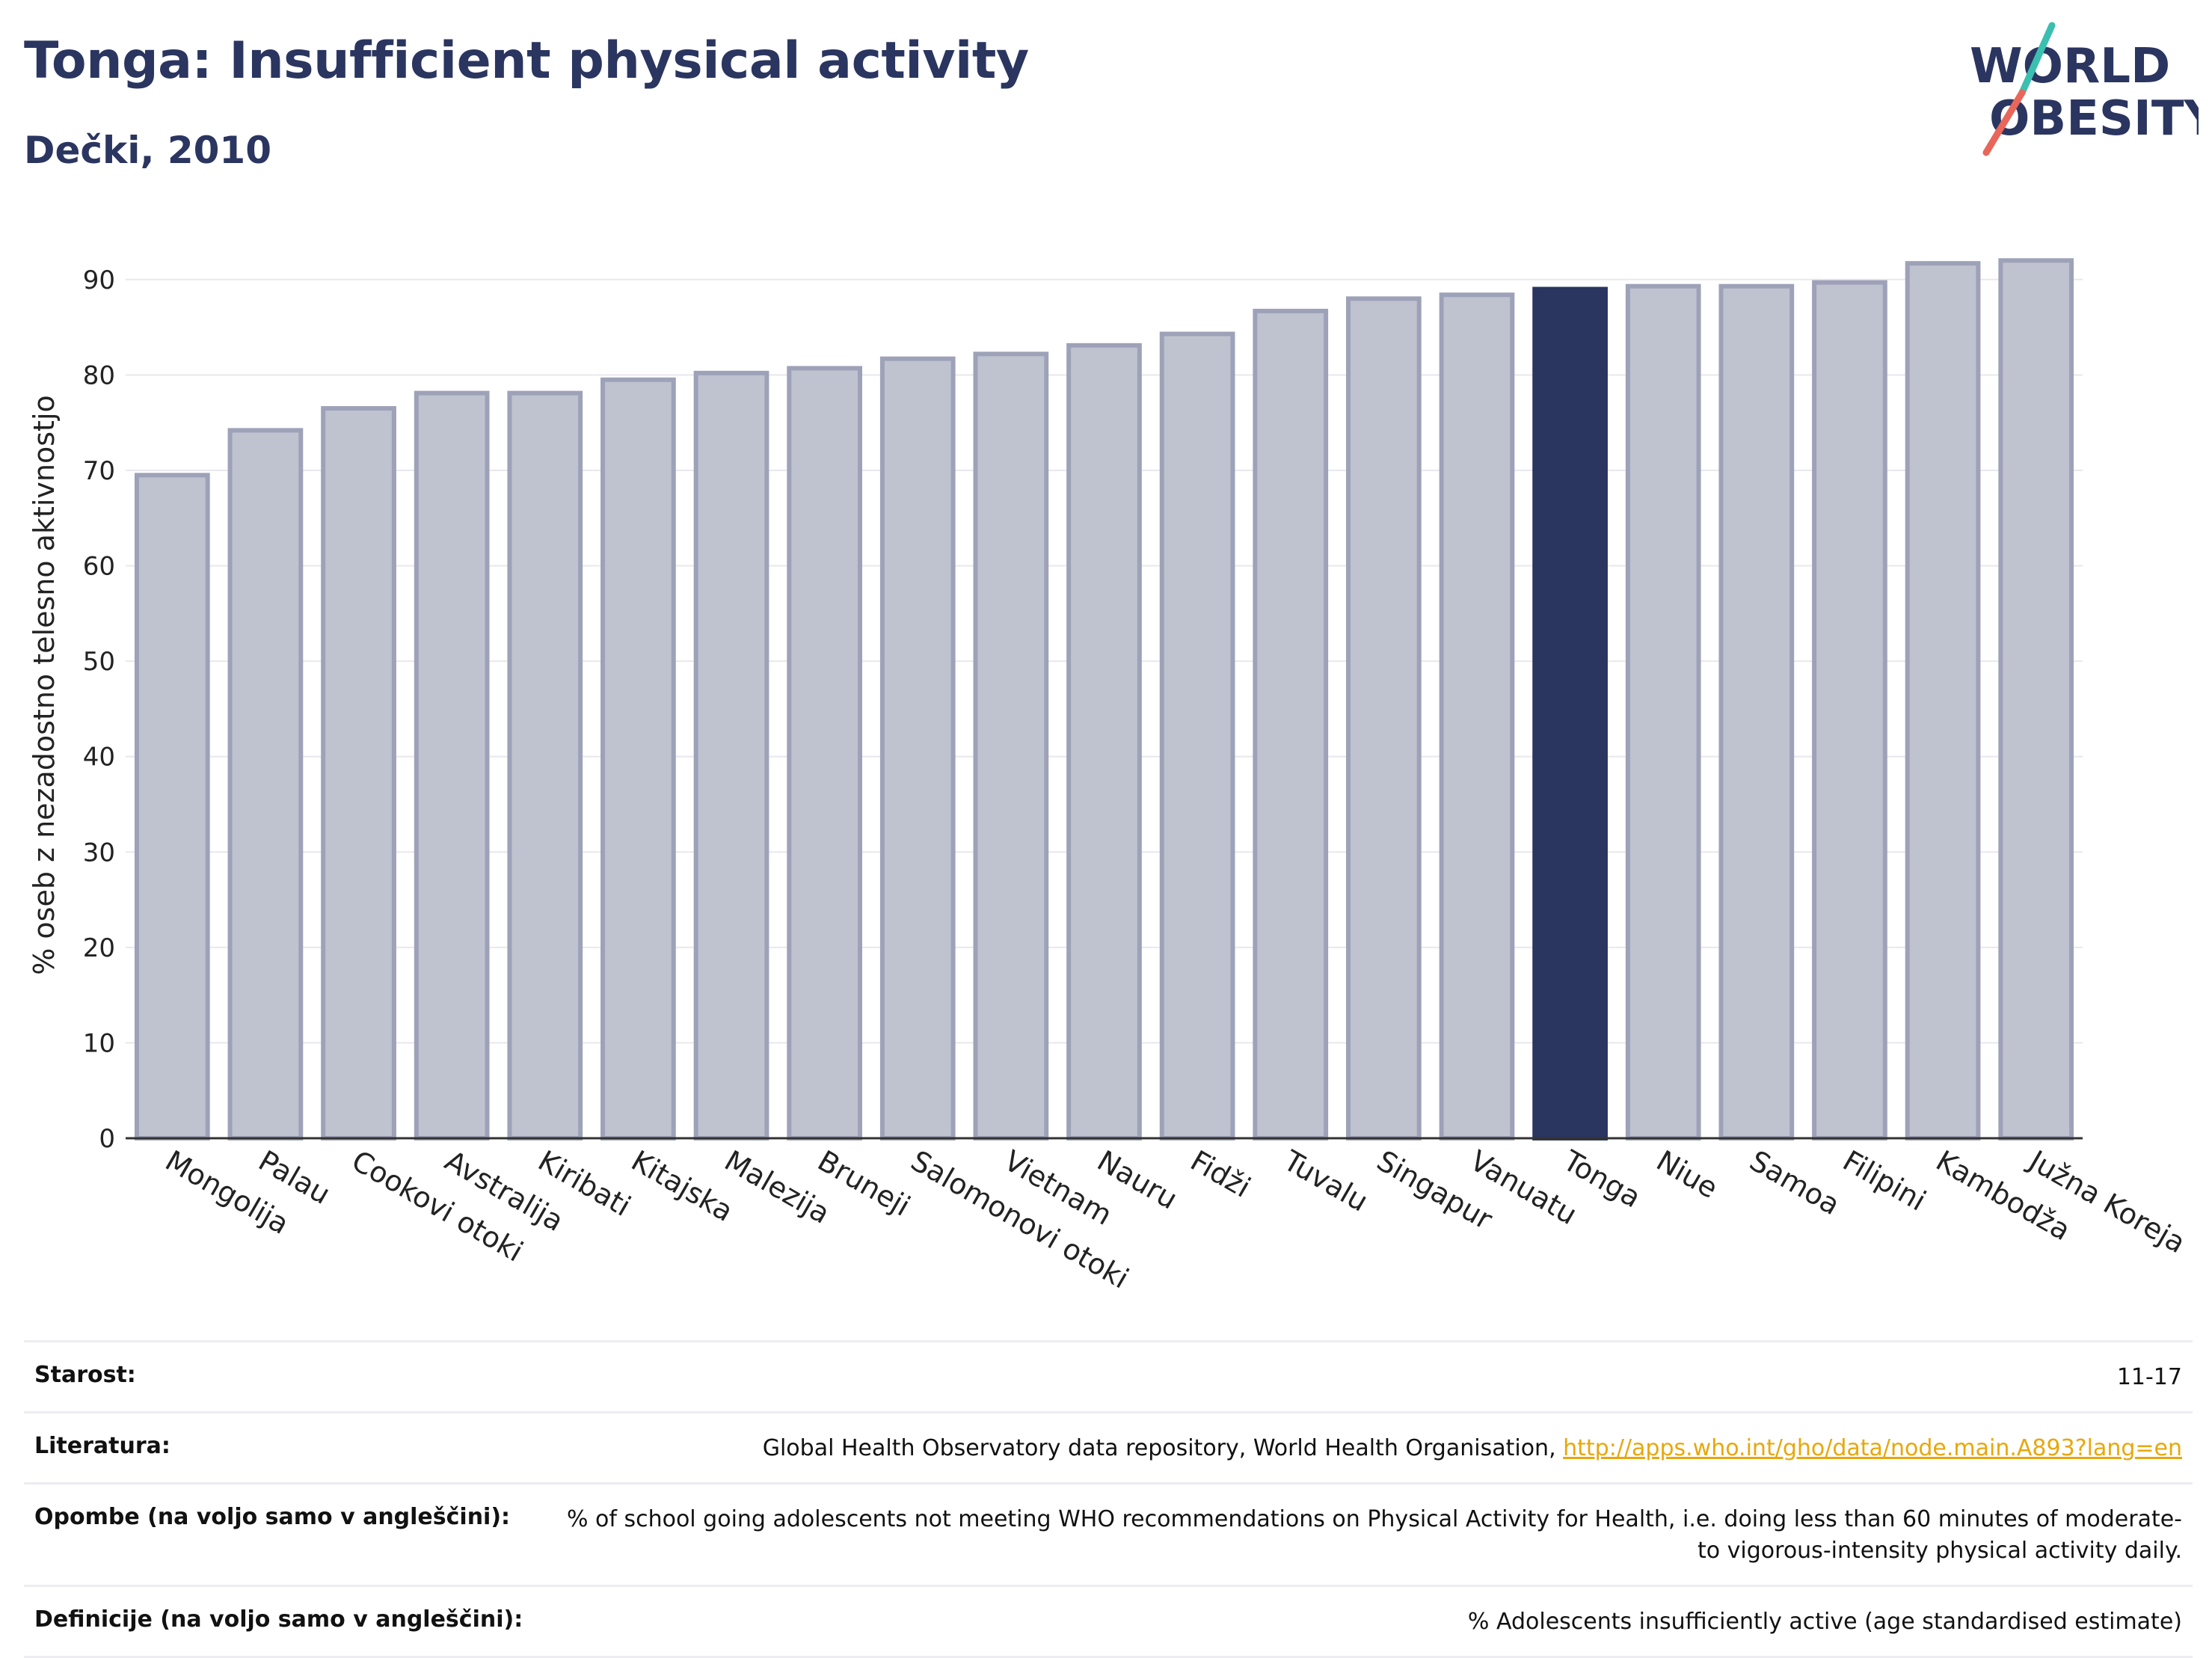  I want to click on meta-label: Opombe (na voljo samo v angleščini):, so click(272, 1517).